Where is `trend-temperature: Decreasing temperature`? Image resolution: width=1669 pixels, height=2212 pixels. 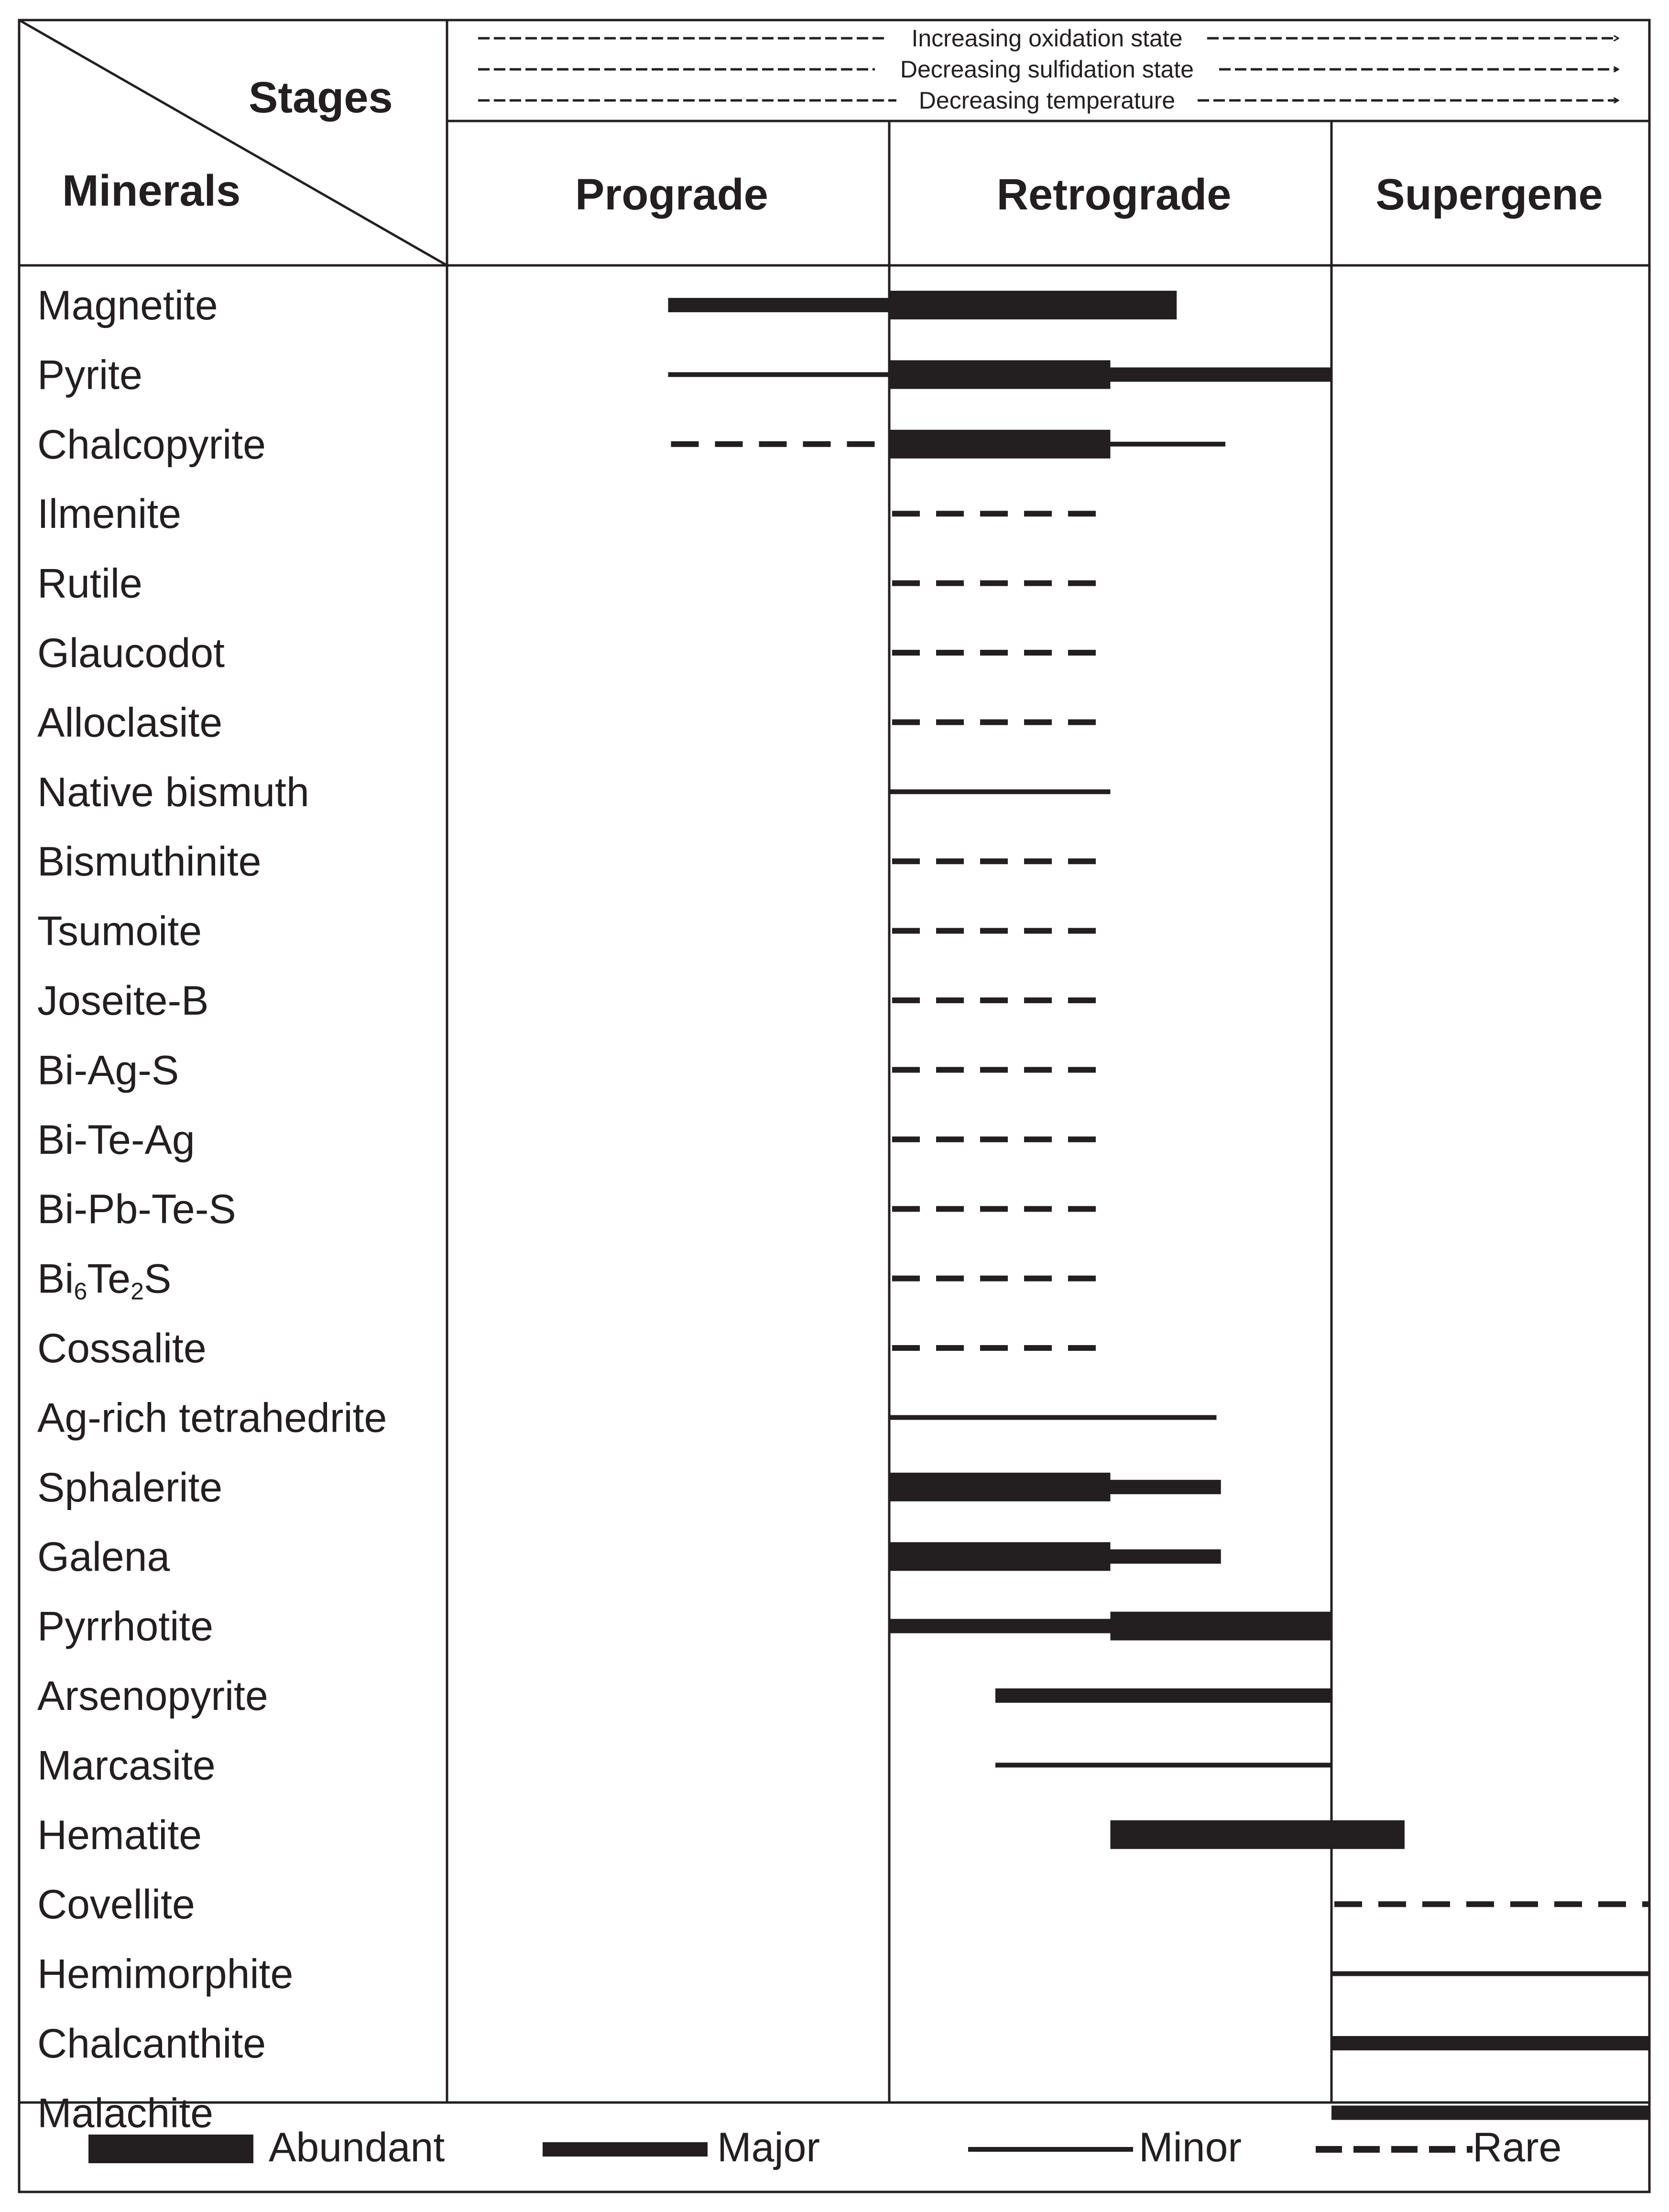
trend-temperature: Decreasing temperature is located at coordinates (1048, 100).